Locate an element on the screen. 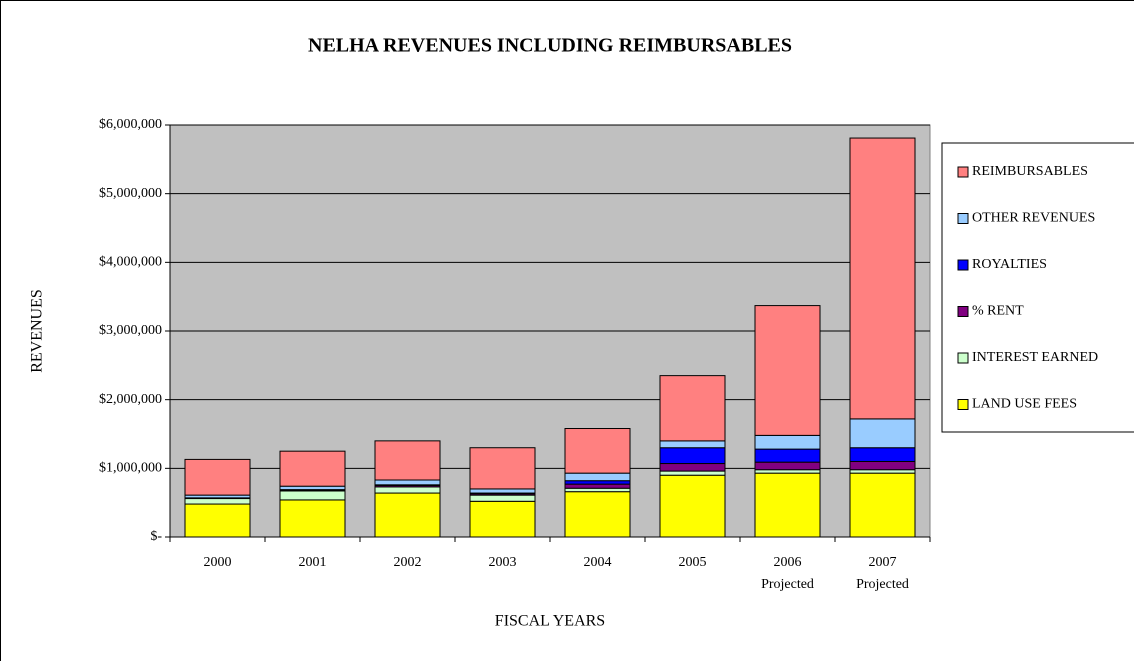 This screenshot has width=1134, height=661. x-tick-label: 2001 is located at coordinates (313, 562).